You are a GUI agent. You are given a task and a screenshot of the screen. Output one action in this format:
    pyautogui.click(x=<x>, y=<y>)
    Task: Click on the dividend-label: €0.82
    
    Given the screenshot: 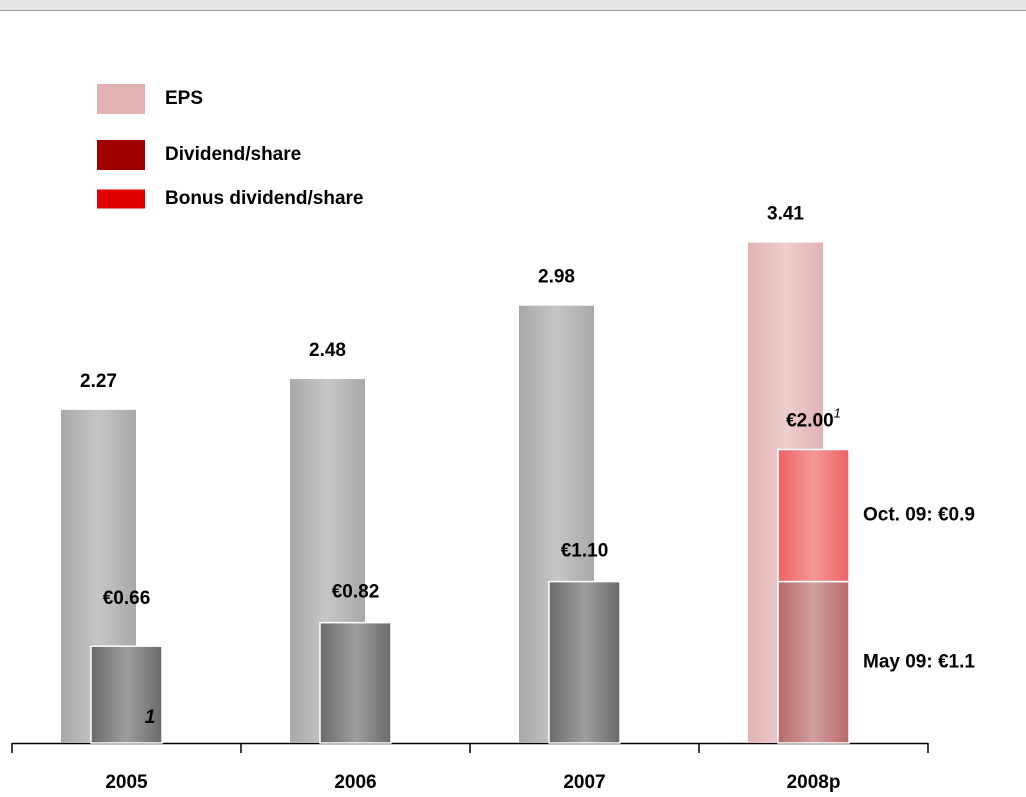 What is the action you would take?
    pyautogui.click(x=356, y=592)
    